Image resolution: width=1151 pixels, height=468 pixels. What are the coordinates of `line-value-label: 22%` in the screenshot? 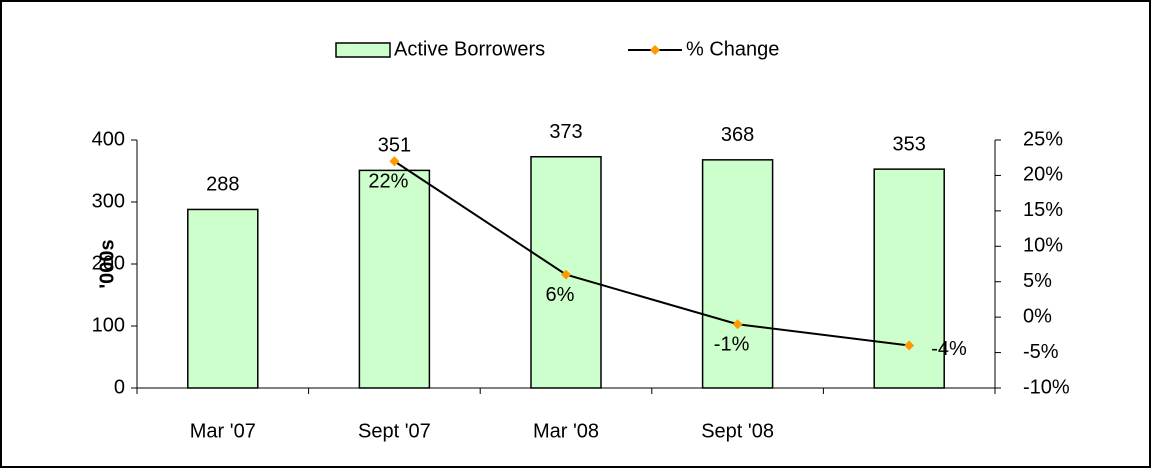 It's located at (388, 182).